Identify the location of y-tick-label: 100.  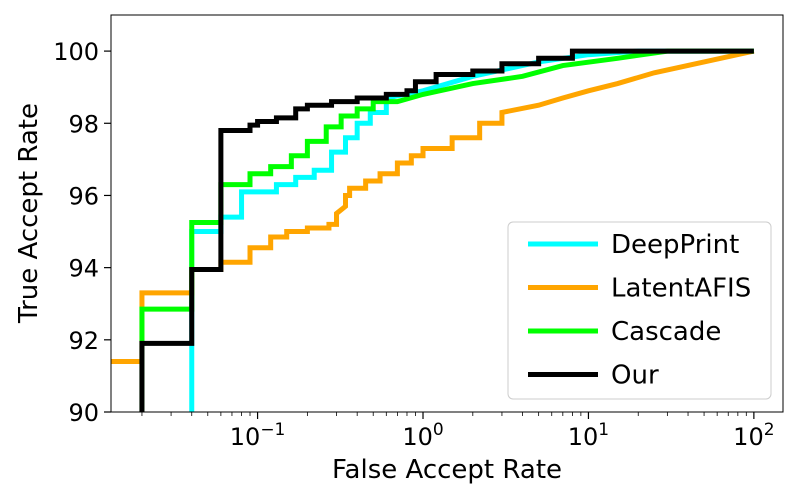
(76, 52).